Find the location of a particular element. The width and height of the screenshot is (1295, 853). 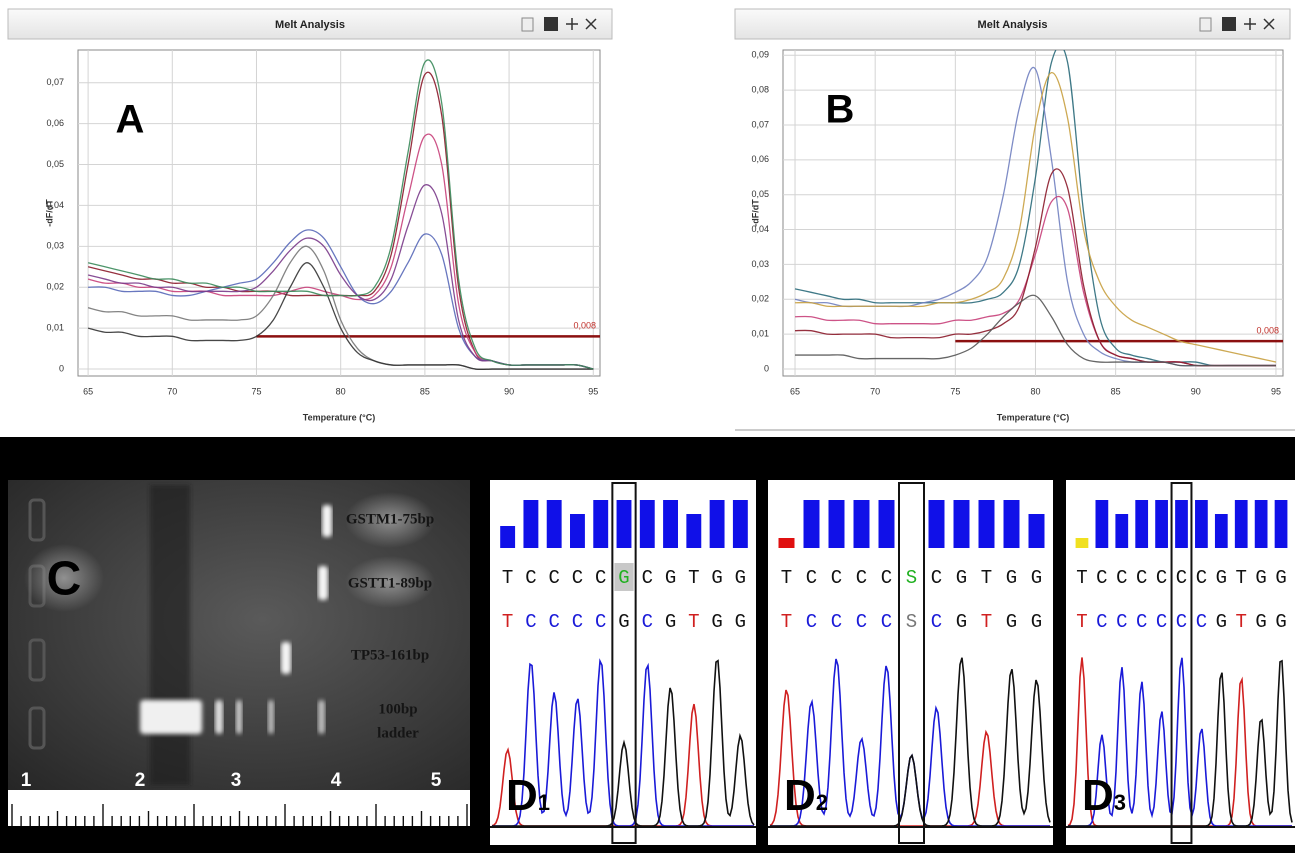

ruler-number: 5 is located at coordinates (436, 780).